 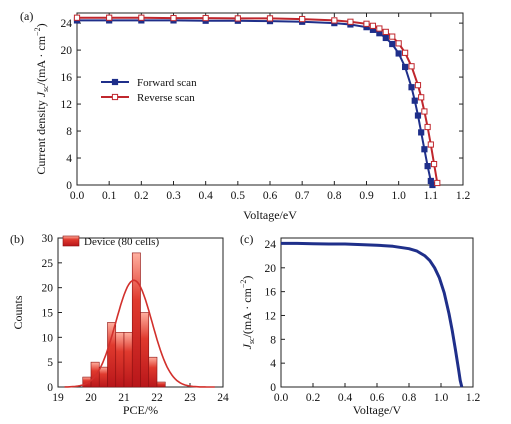 I want to click on x-tick-label: 0.3, so click(x=173, y=196).